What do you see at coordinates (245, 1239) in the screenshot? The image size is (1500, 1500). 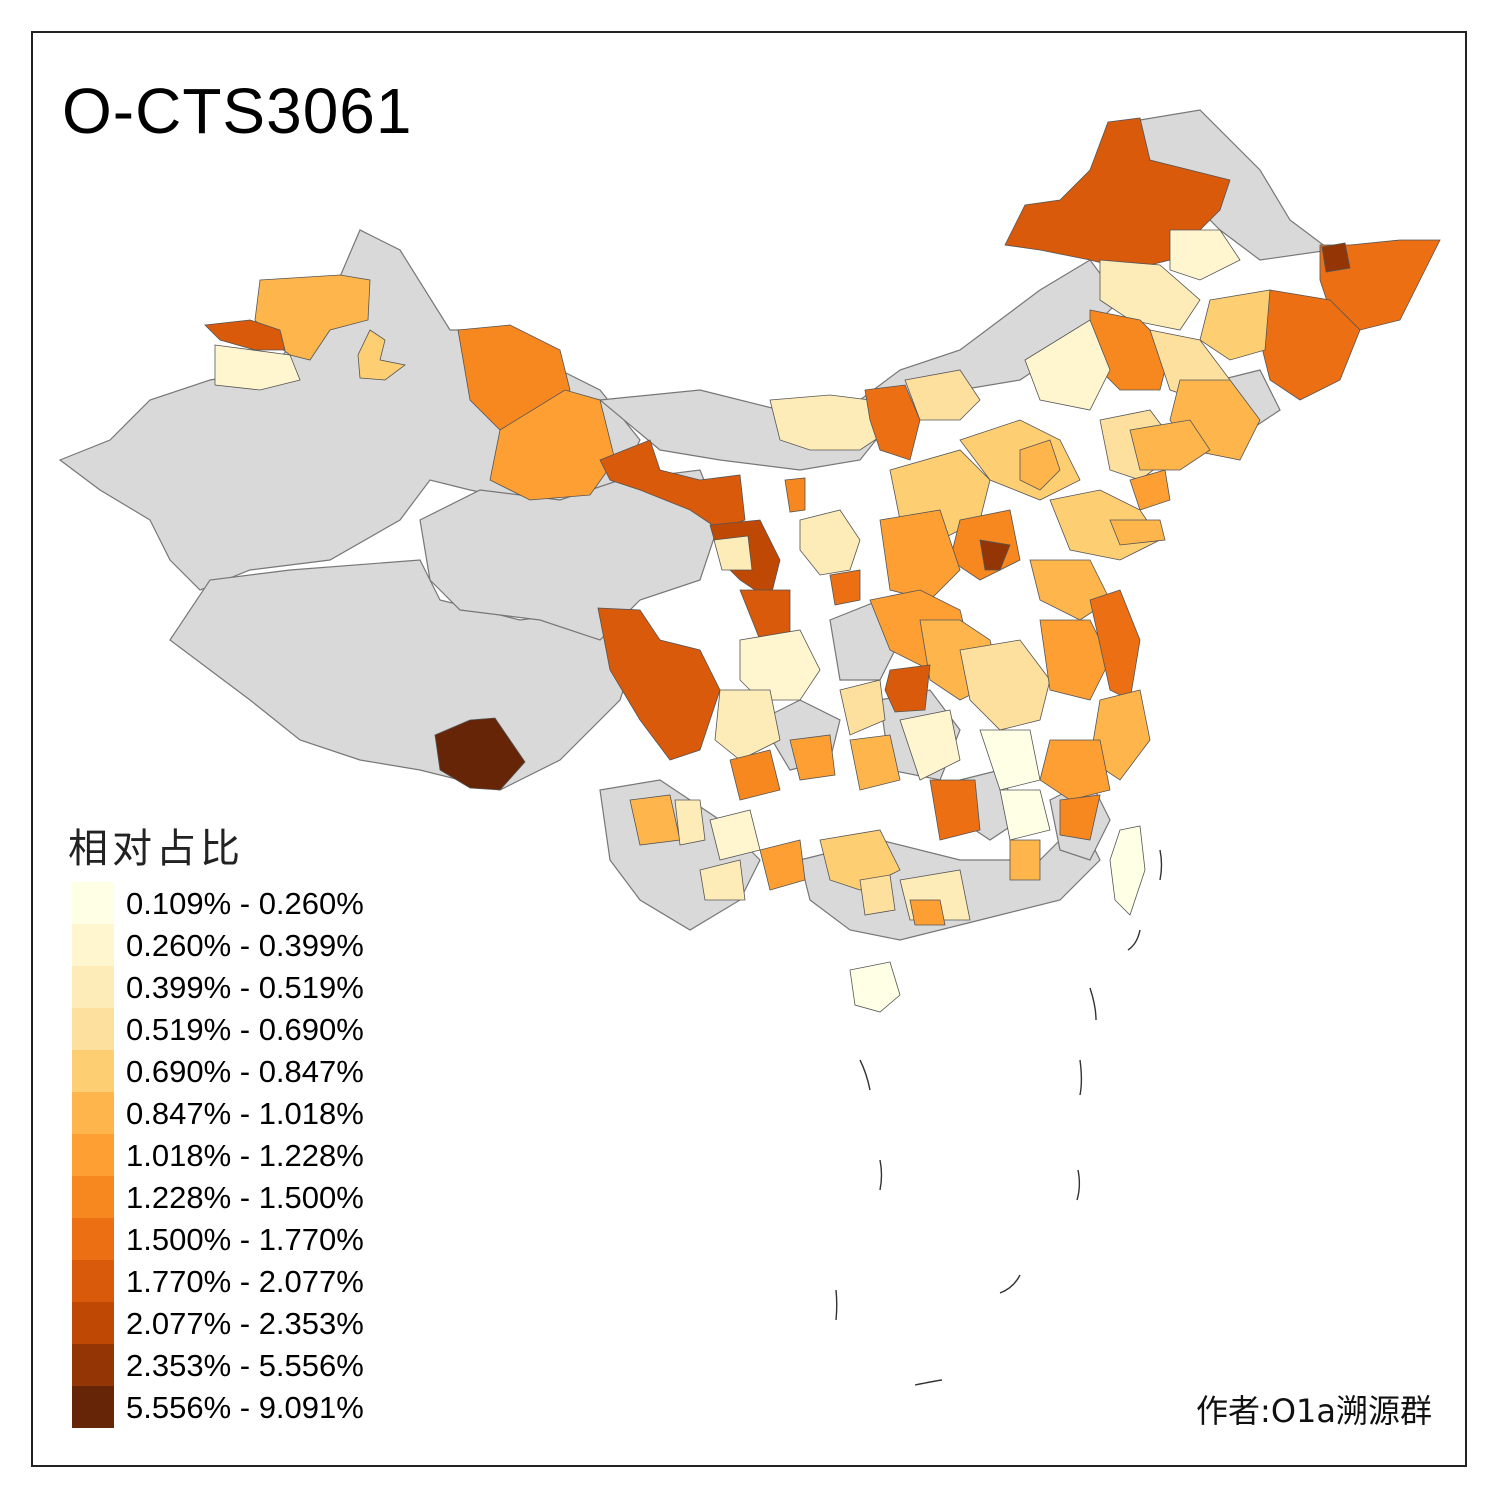 I see `legend-label: 1.500% - 1.770%` at bounding box center [245, 1239].